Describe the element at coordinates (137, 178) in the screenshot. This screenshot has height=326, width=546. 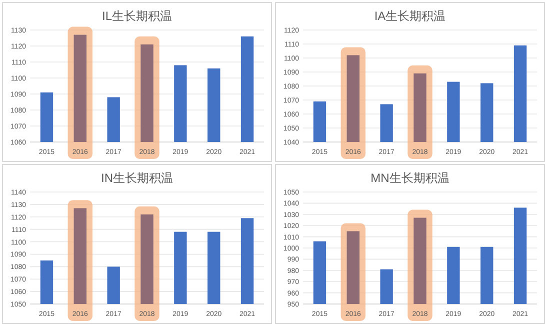
I see `chart-title: IN生长期积温` at that location.